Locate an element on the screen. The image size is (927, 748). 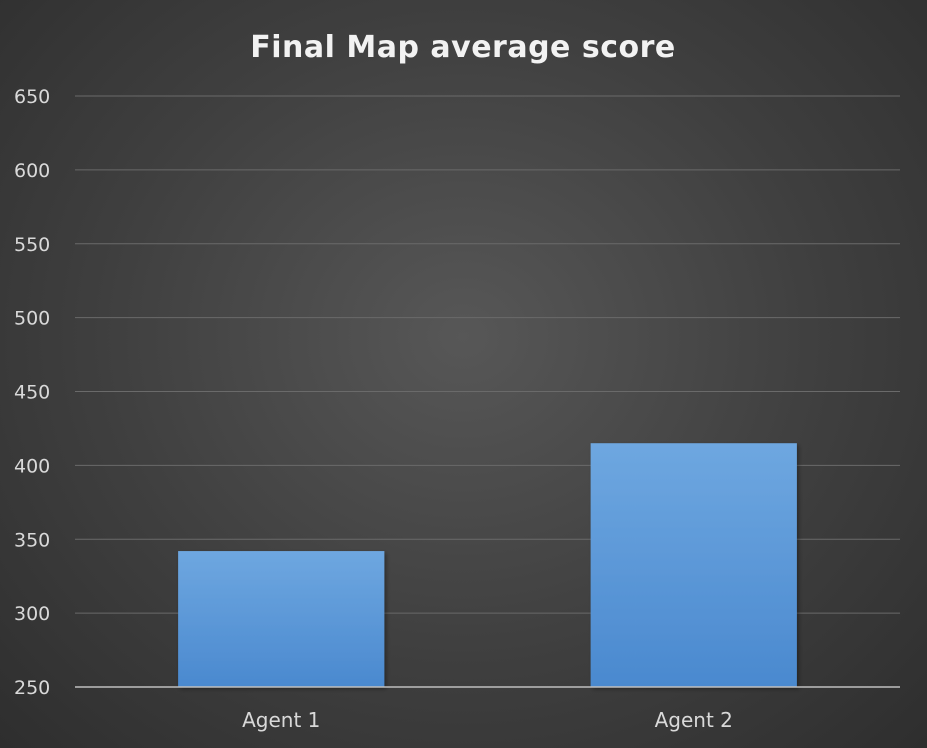
y-tick-label: 650 is located at coordinates (32, 97).